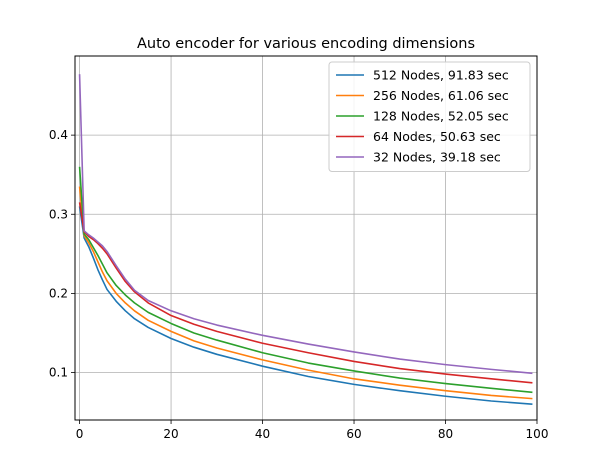  I want to click on x-tick-label: 80, so click(445, 434).